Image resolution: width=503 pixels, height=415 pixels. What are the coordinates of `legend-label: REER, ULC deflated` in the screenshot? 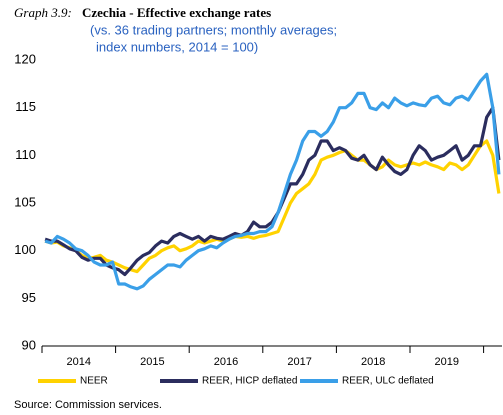 It's located at (388, 381).